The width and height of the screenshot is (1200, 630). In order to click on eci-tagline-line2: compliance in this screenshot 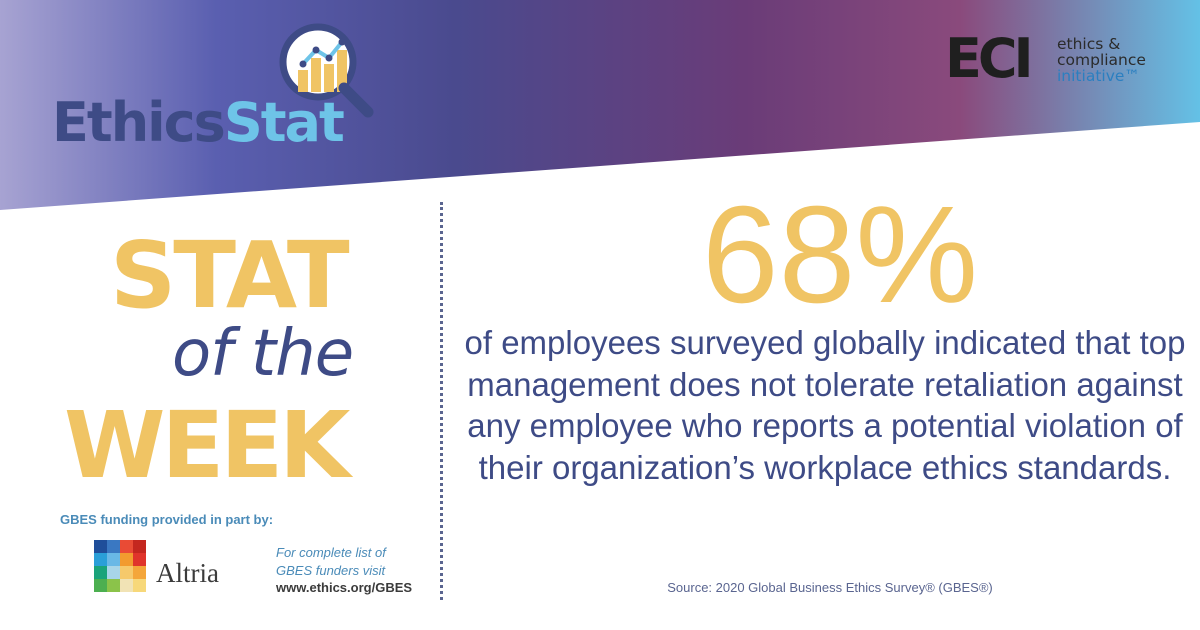, I will do `click(1101, 60)`.